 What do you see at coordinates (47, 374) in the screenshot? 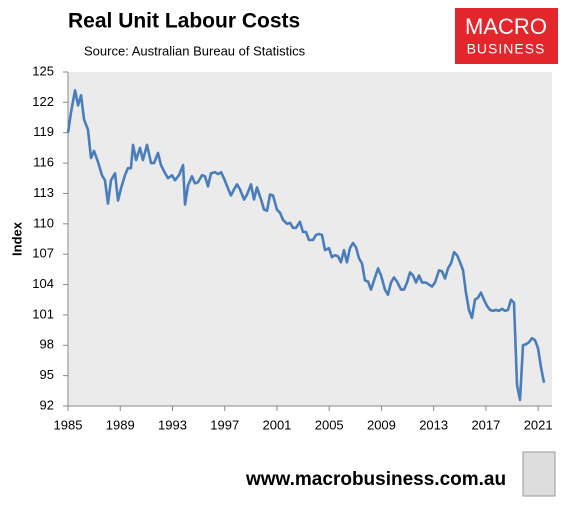
I see `y-tick-label: 95` at bounding box center [47, 374].